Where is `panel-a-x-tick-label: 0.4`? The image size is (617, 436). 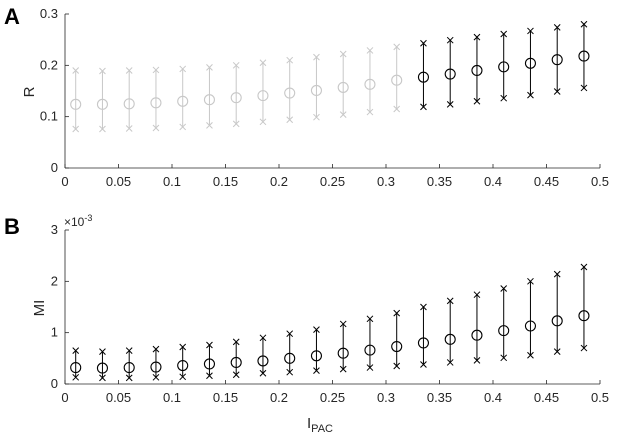 panel-a-x-tick-label: 0.4 is located at coordinates (493, 181).